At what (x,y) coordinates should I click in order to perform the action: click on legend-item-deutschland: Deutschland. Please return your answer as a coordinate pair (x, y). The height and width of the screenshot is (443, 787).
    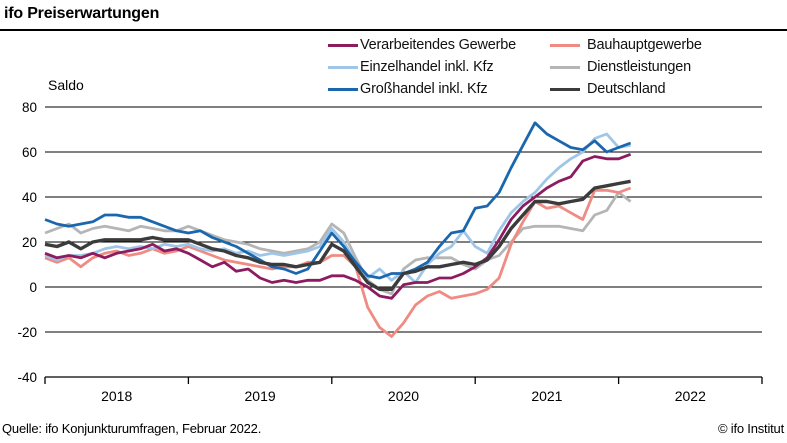
    Looking at the image, I should click on (608, 89).